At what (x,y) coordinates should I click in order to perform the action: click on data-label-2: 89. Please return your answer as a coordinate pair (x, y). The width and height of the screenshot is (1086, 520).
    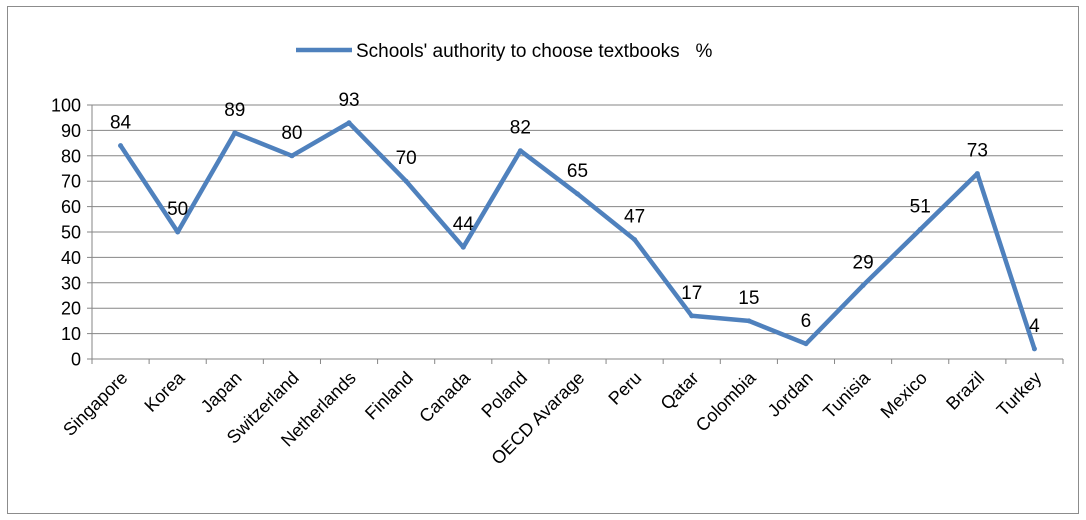
    Looking at the image, I should click on (234, 110).